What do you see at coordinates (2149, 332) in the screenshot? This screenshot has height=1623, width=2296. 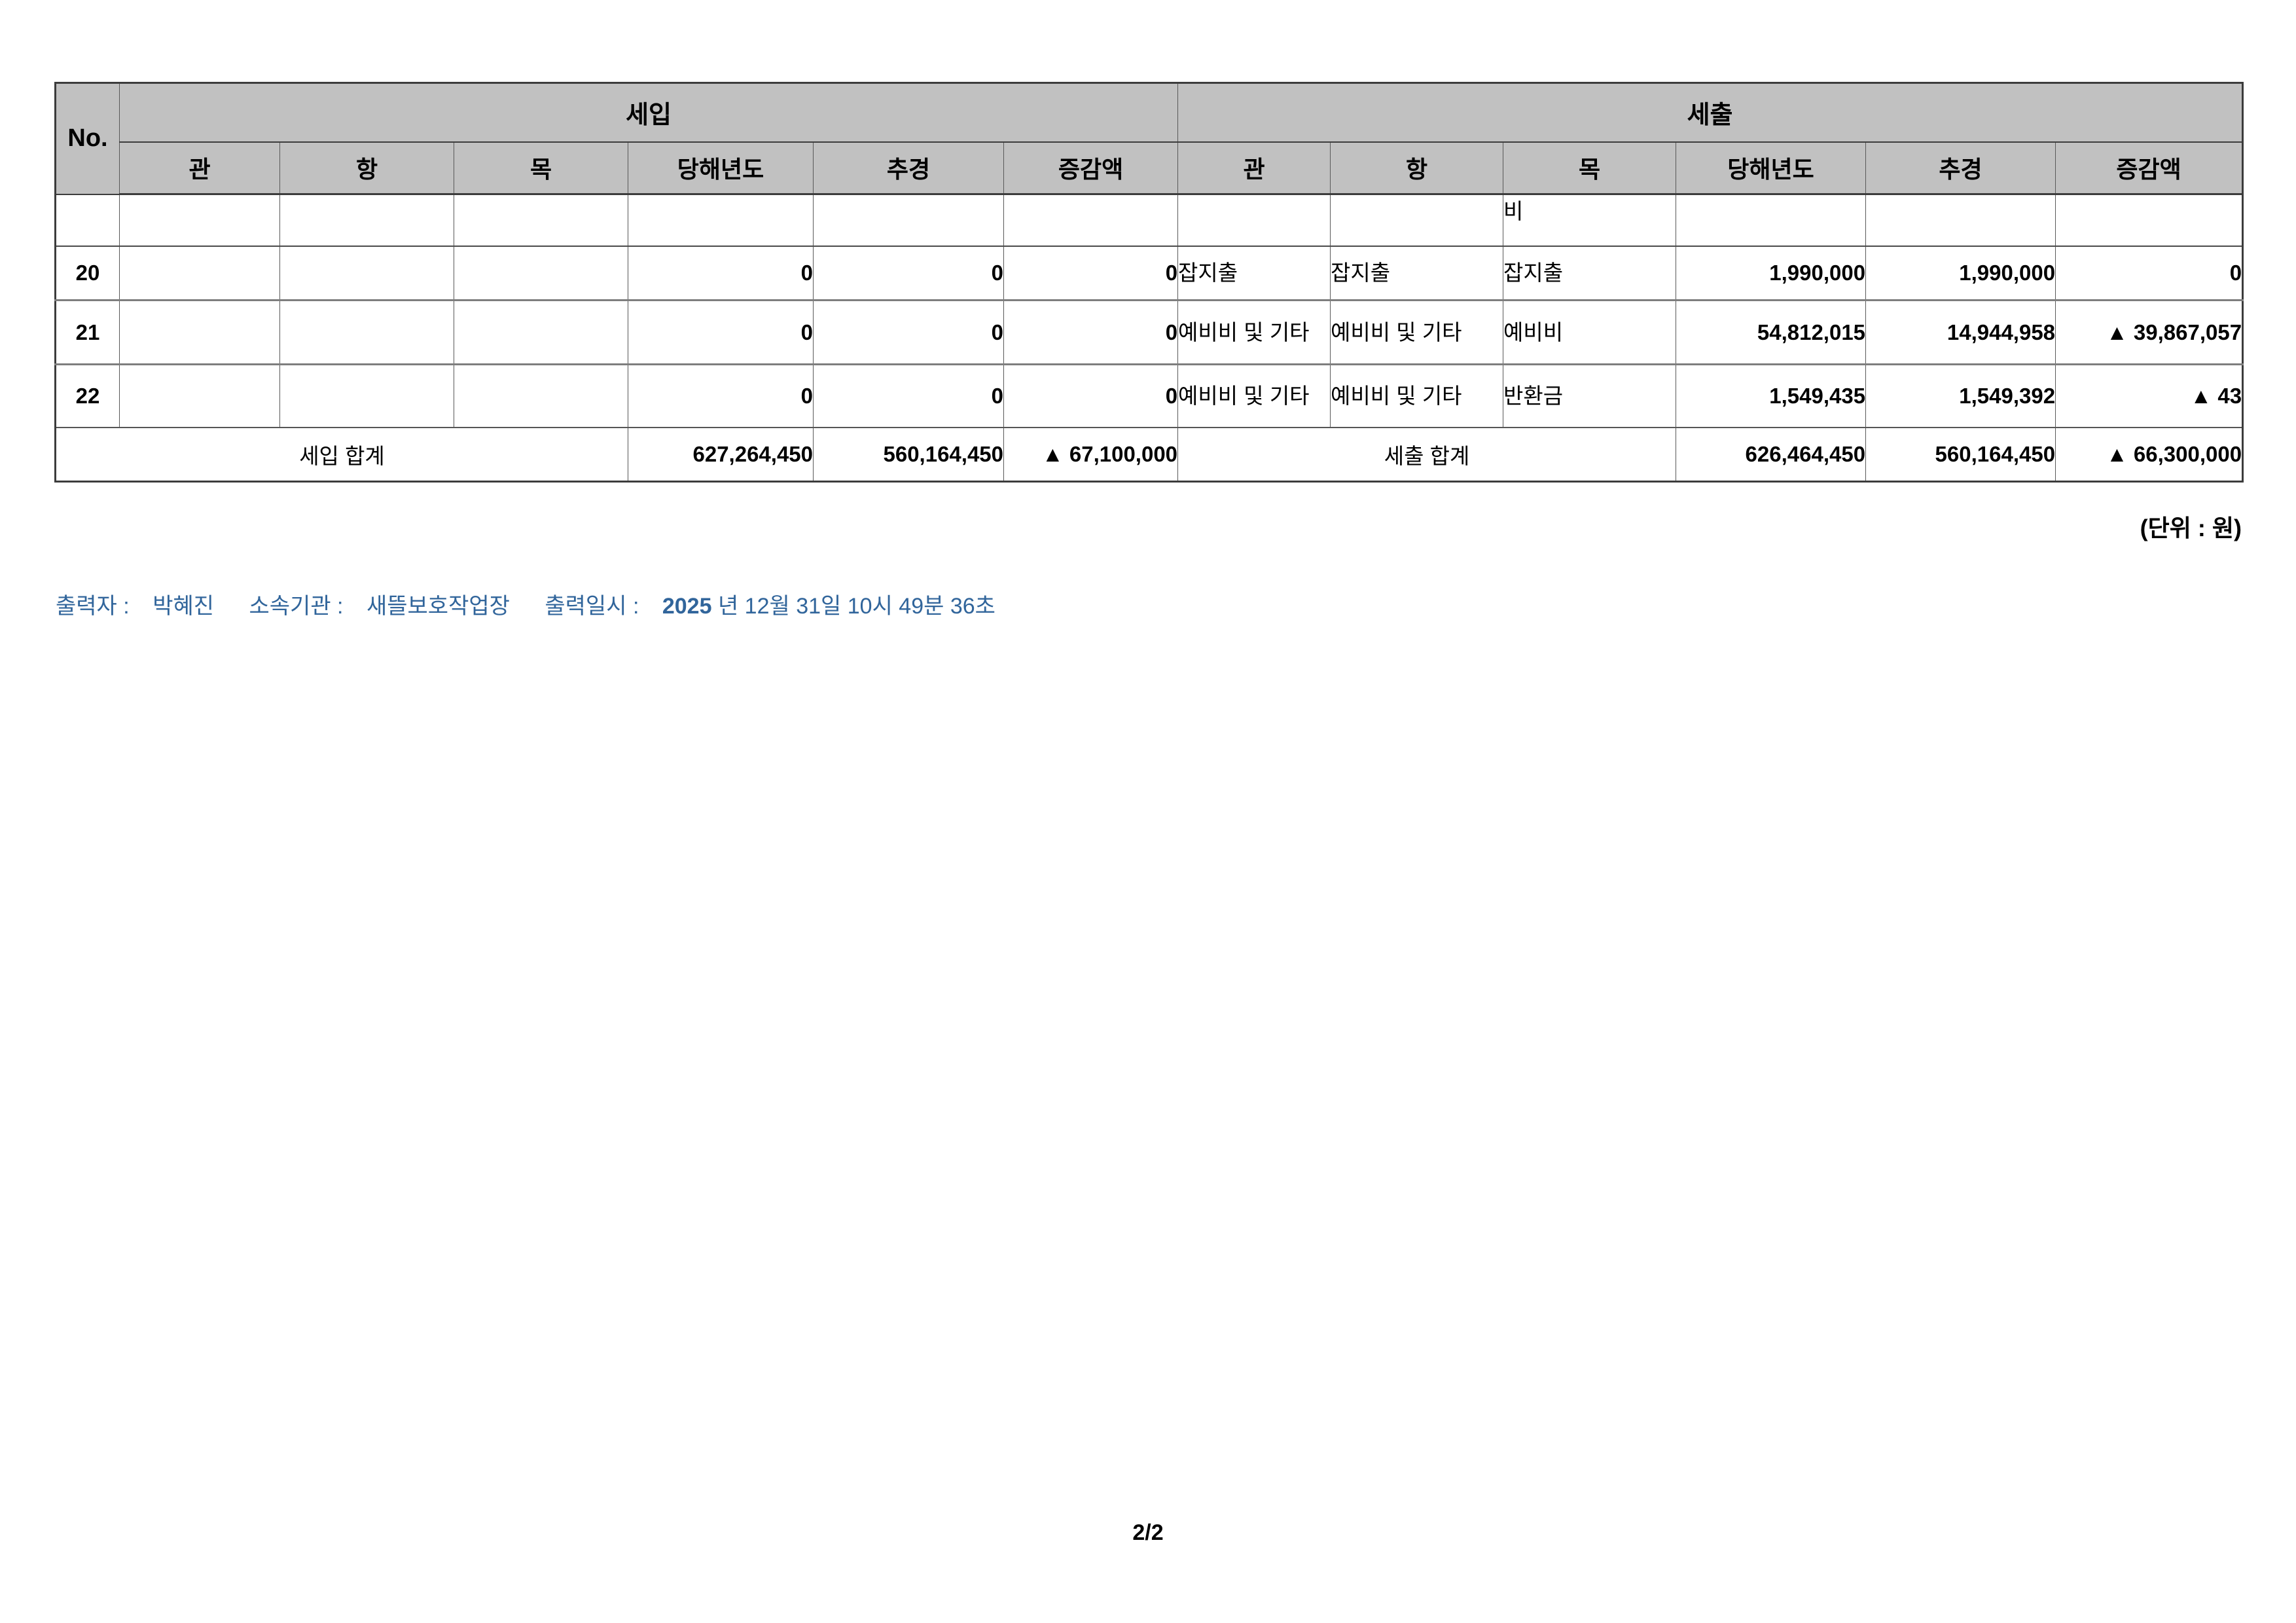 I see `expense-change-cell: ▲ 39,867,057` at bounding box center [2149, 332].